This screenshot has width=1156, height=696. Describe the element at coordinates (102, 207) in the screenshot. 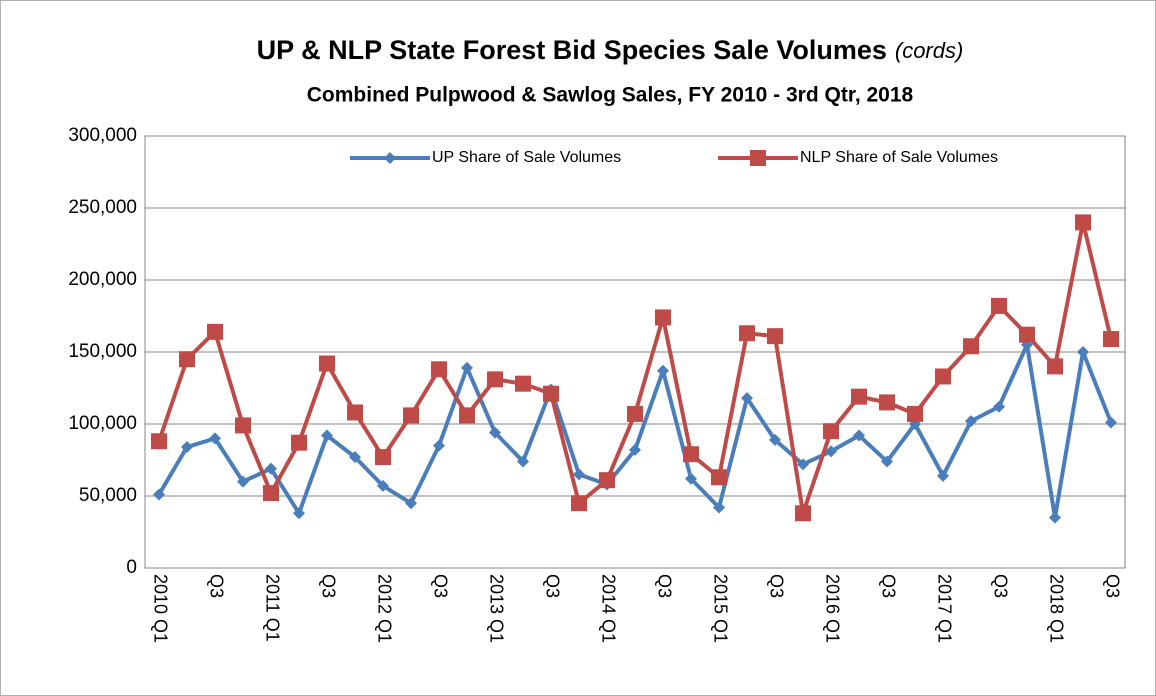

I see `y-tick-label: 250,000` at that location.